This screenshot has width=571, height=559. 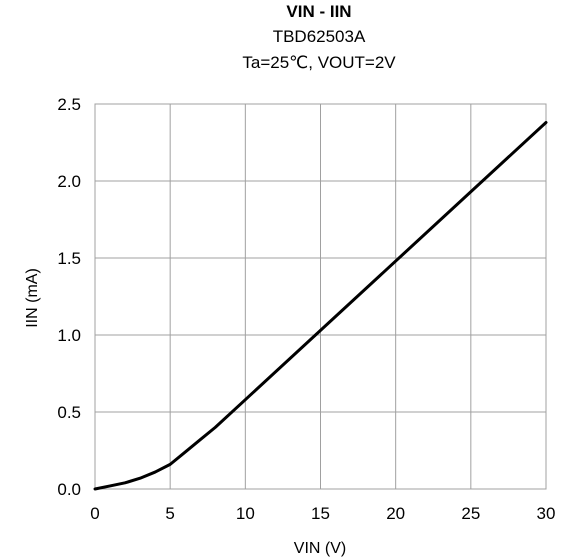 I want to click on y-tick-label: 0.0, so click(x=69, y=489).